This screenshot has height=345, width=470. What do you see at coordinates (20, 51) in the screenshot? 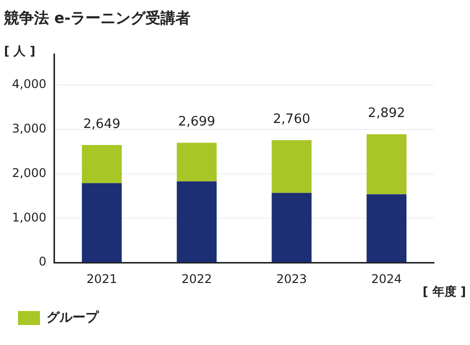
I see `y-axis-title: [ 人 ]` at bounding box center [20, 51].